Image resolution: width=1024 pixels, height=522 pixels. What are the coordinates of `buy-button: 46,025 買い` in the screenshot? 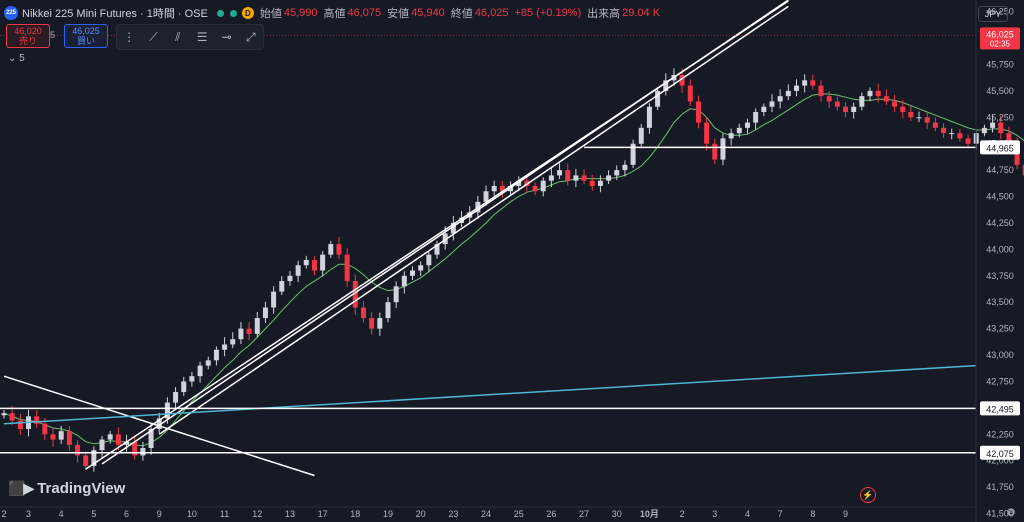 It's located at (86, 36).